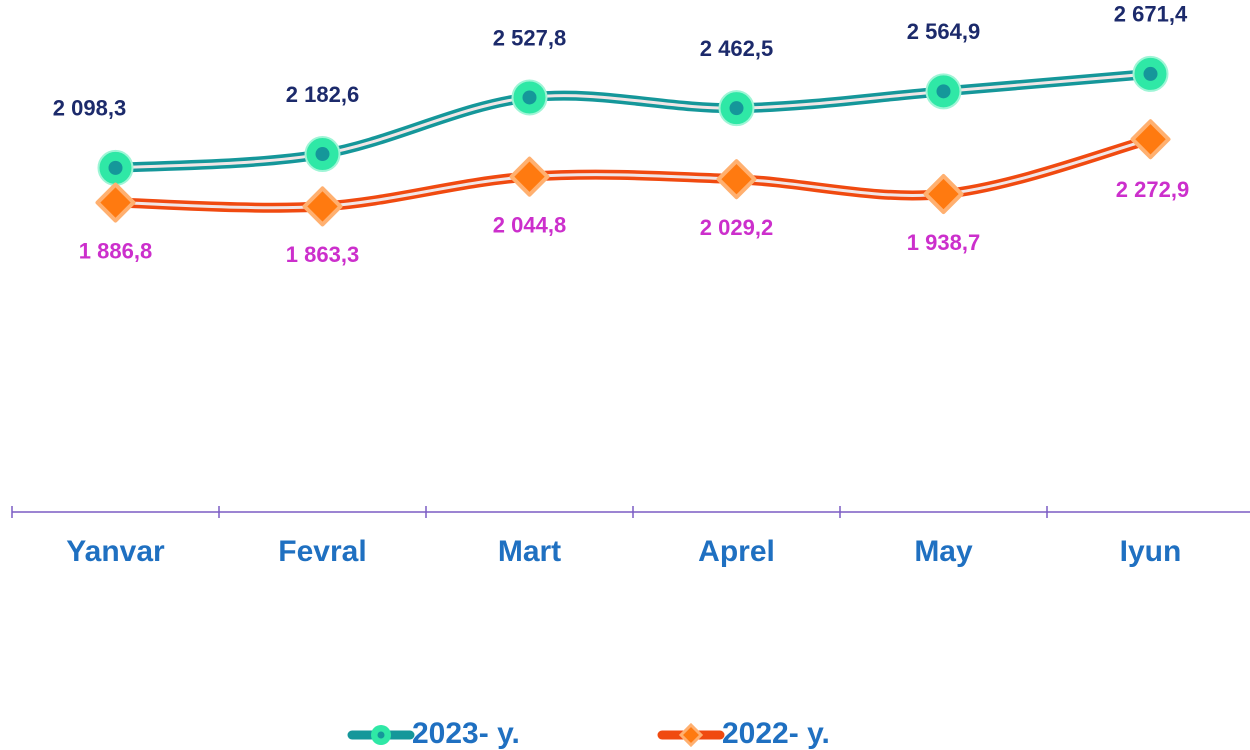  Describe the element at coordinates (1151, 551) in the screenshot. I see `x-tick-label: Iyun` at that location.